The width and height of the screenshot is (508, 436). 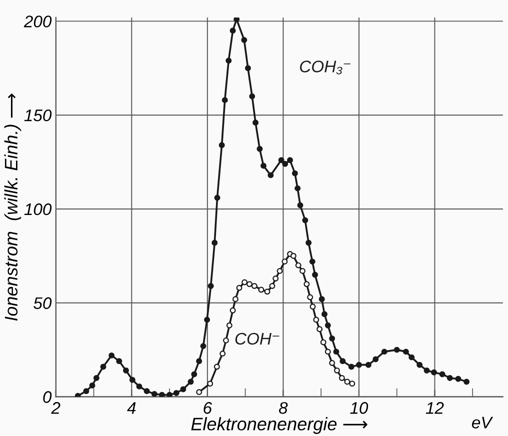 I want to click on y-axis-title: Ionenstrom (willk. Einh.) ⟶, so click(x=13, y=207).